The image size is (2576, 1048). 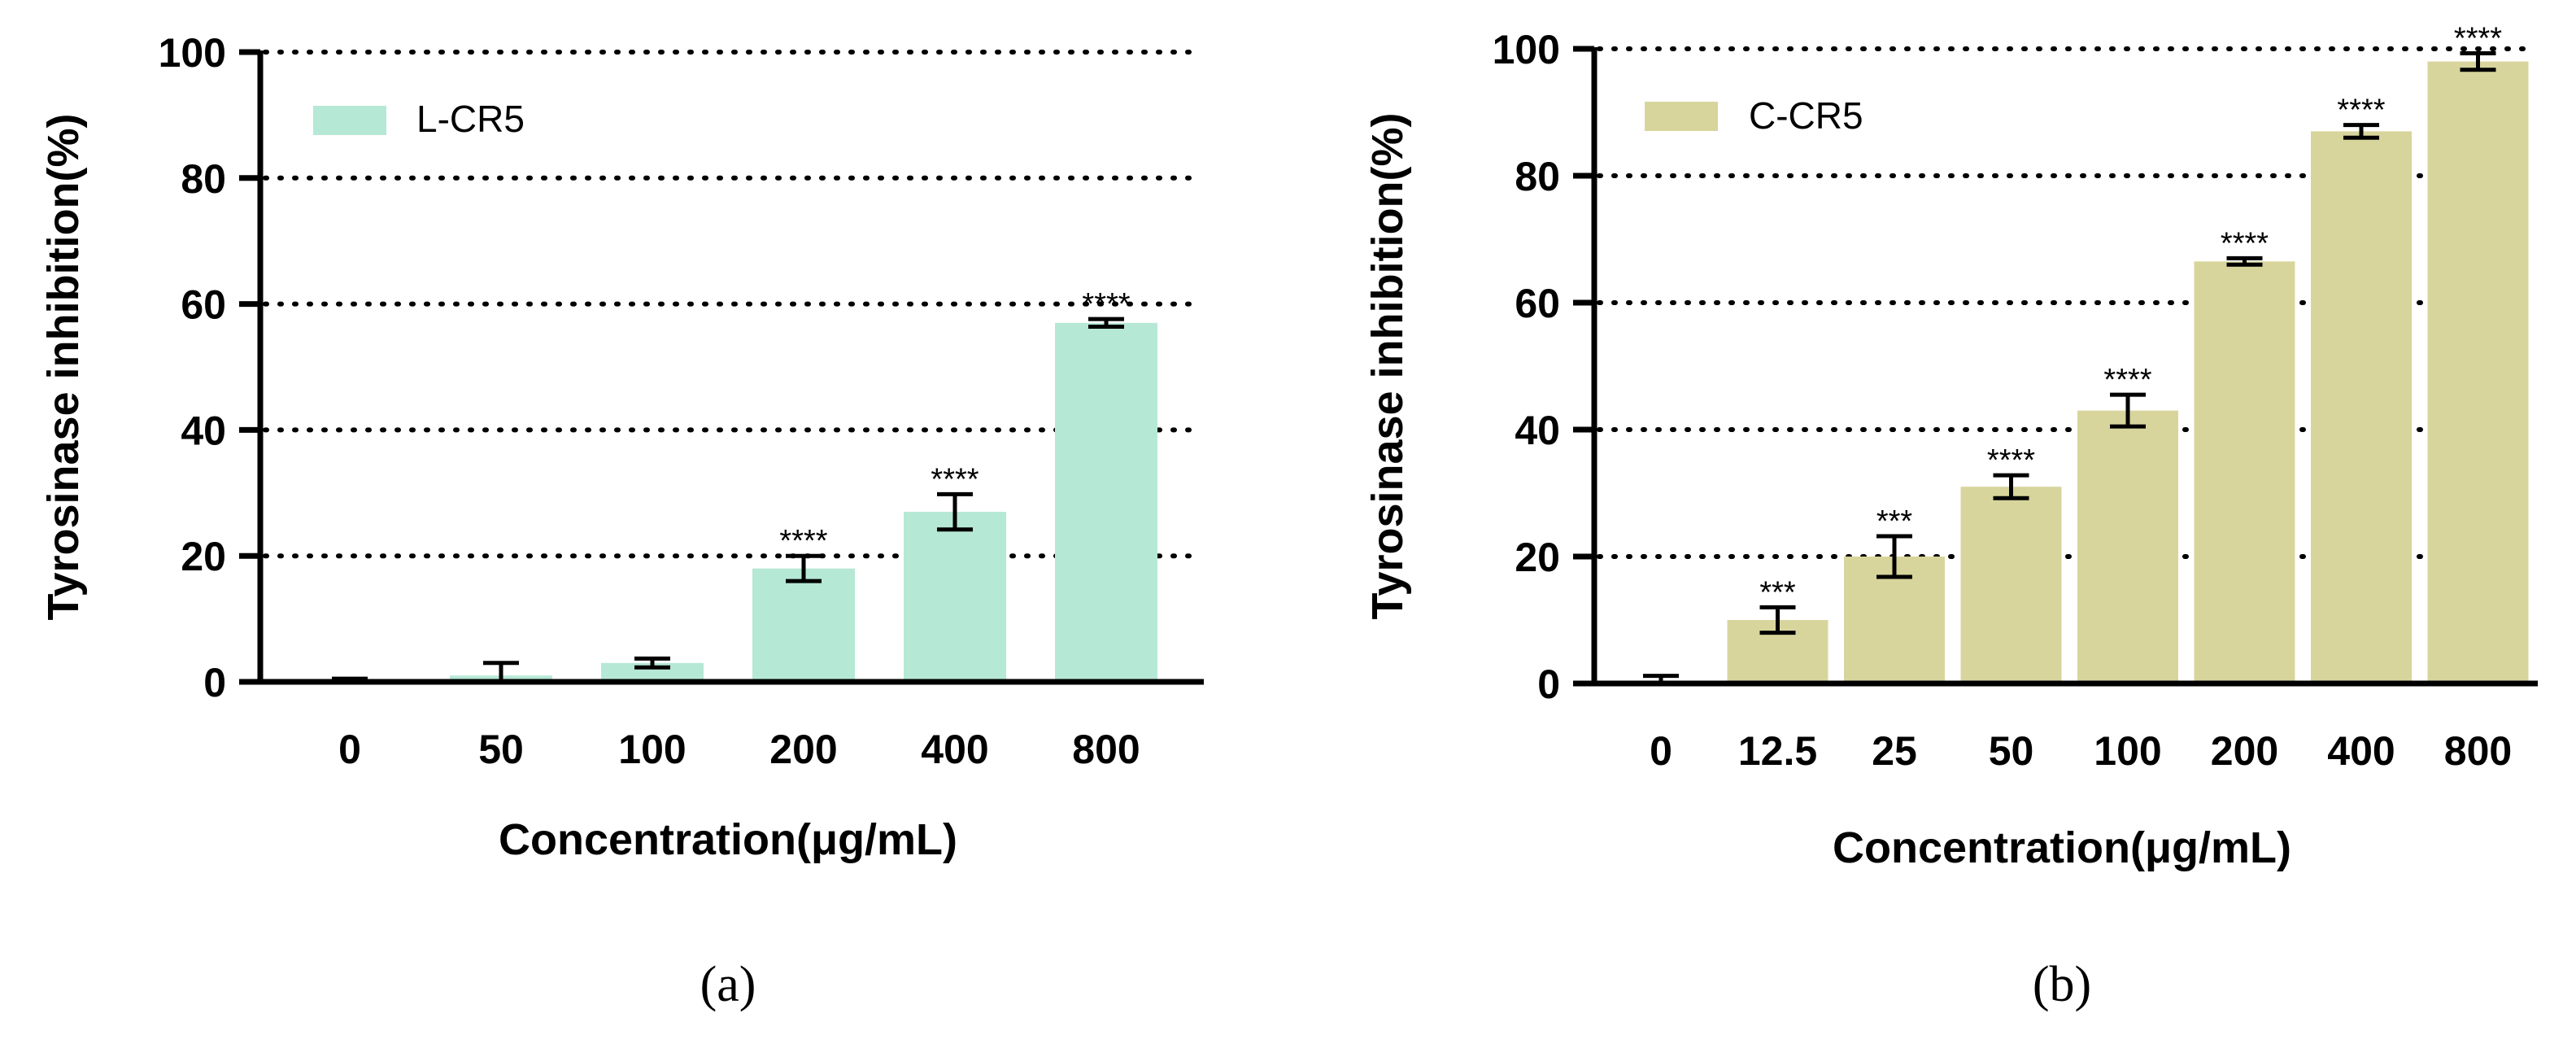 I want to click on panel-label: (a), so click(x=728, y=984).